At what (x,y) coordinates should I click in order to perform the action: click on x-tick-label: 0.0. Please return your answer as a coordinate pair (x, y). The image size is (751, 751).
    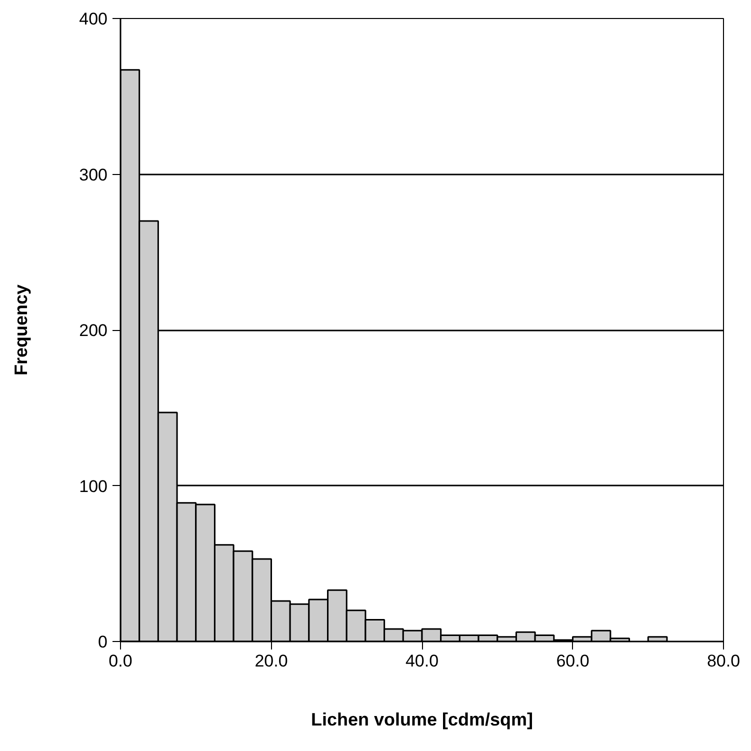
    Looking at the image, I should click on (120, 661).